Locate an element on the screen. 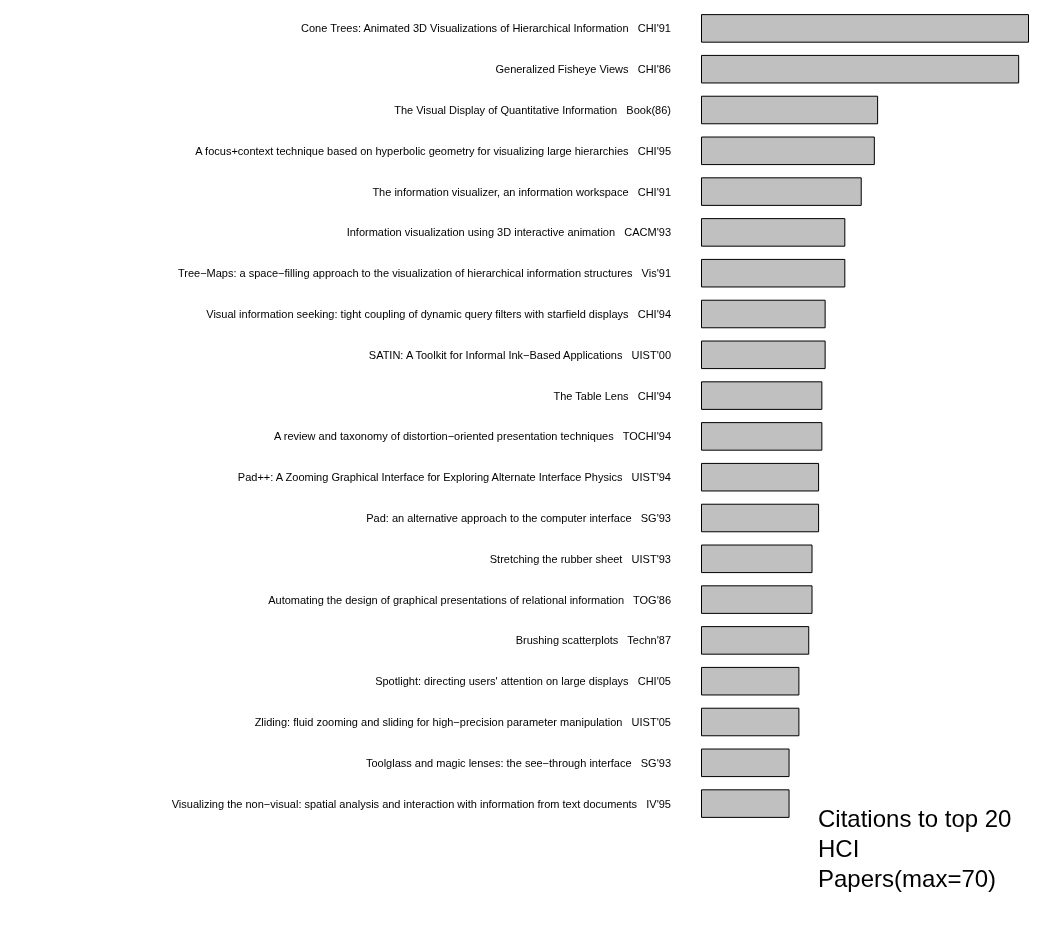  y-tick-label: Toolglass and magic lenses: the see−through interface SG'93 is located at coordinates (518, 762).